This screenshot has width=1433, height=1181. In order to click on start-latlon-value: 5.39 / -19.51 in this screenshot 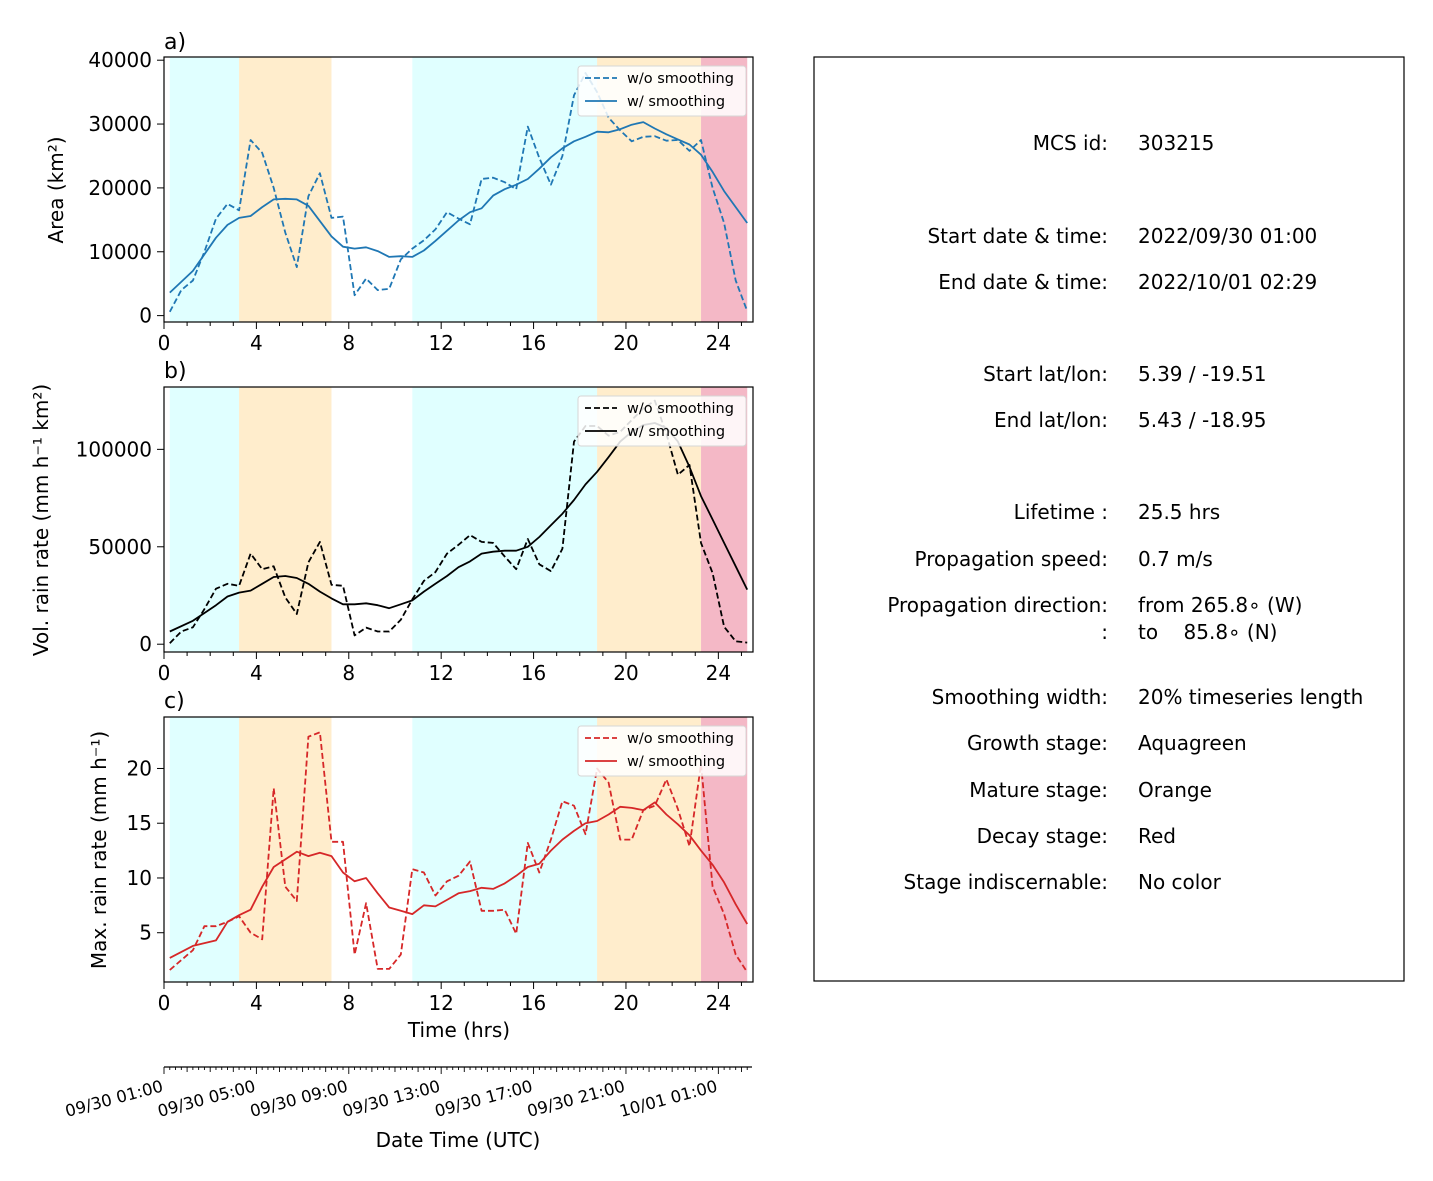, I will do `click(1202, 374)`.